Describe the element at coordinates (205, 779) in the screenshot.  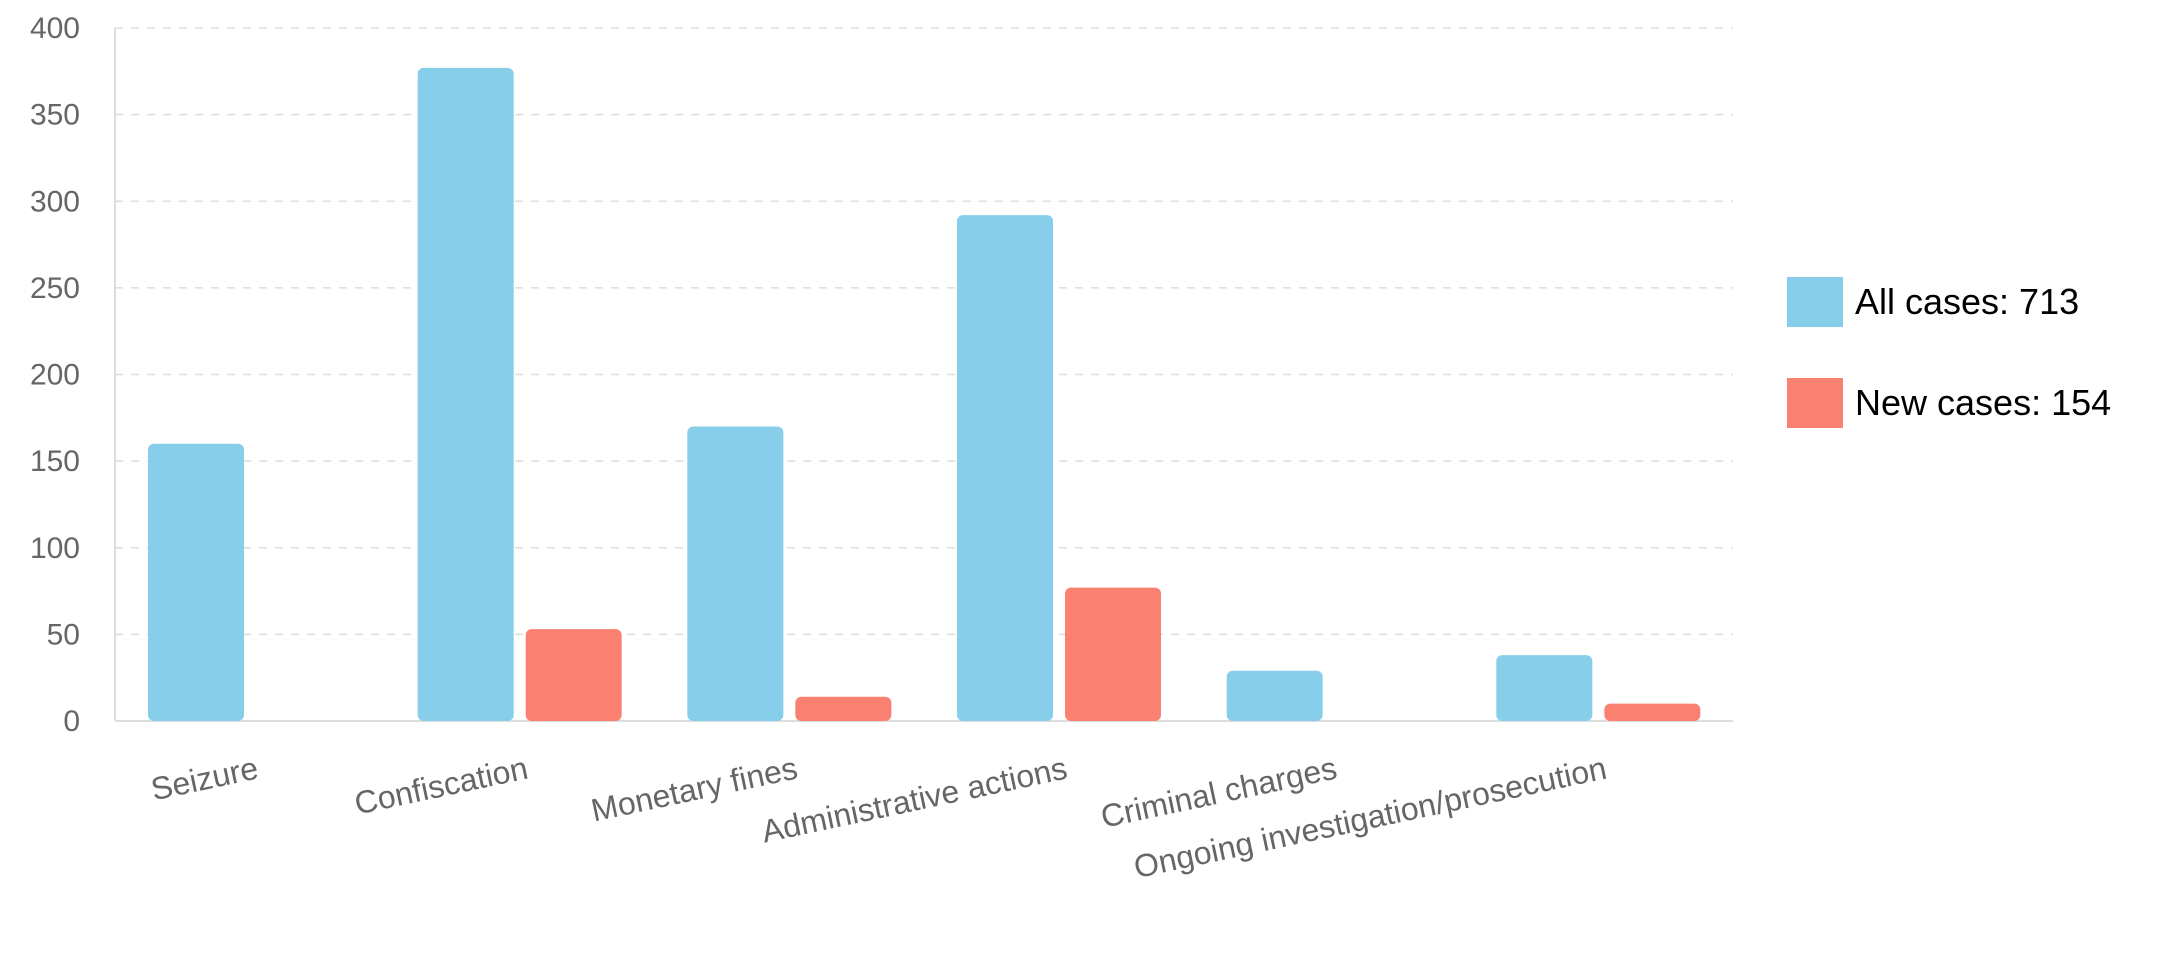
I see `x-tick-label: Seizure` at that location.